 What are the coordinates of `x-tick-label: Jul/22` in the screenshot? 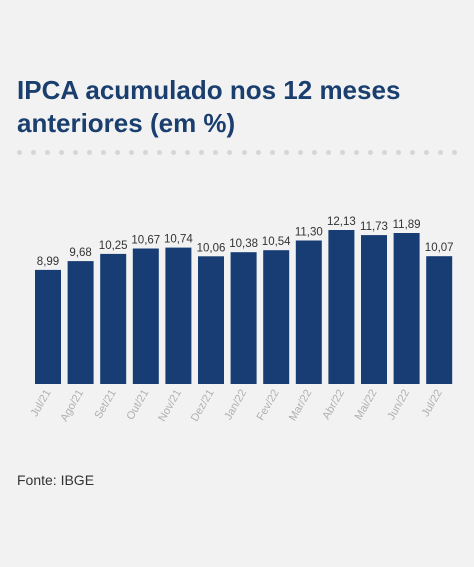 It's located at (432, 403).